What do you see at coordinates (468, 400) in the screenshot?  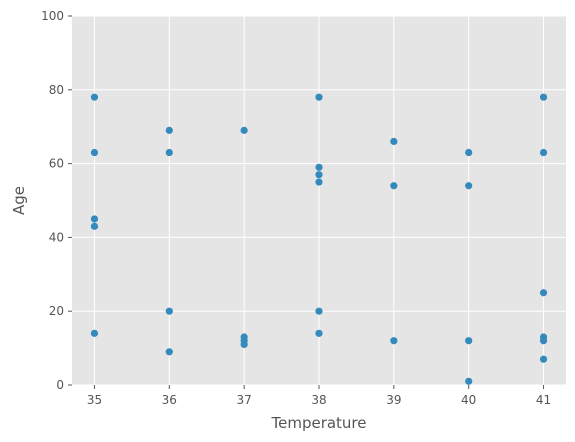 I see `x-tick-label: 40` at bounding box center [468, 400].